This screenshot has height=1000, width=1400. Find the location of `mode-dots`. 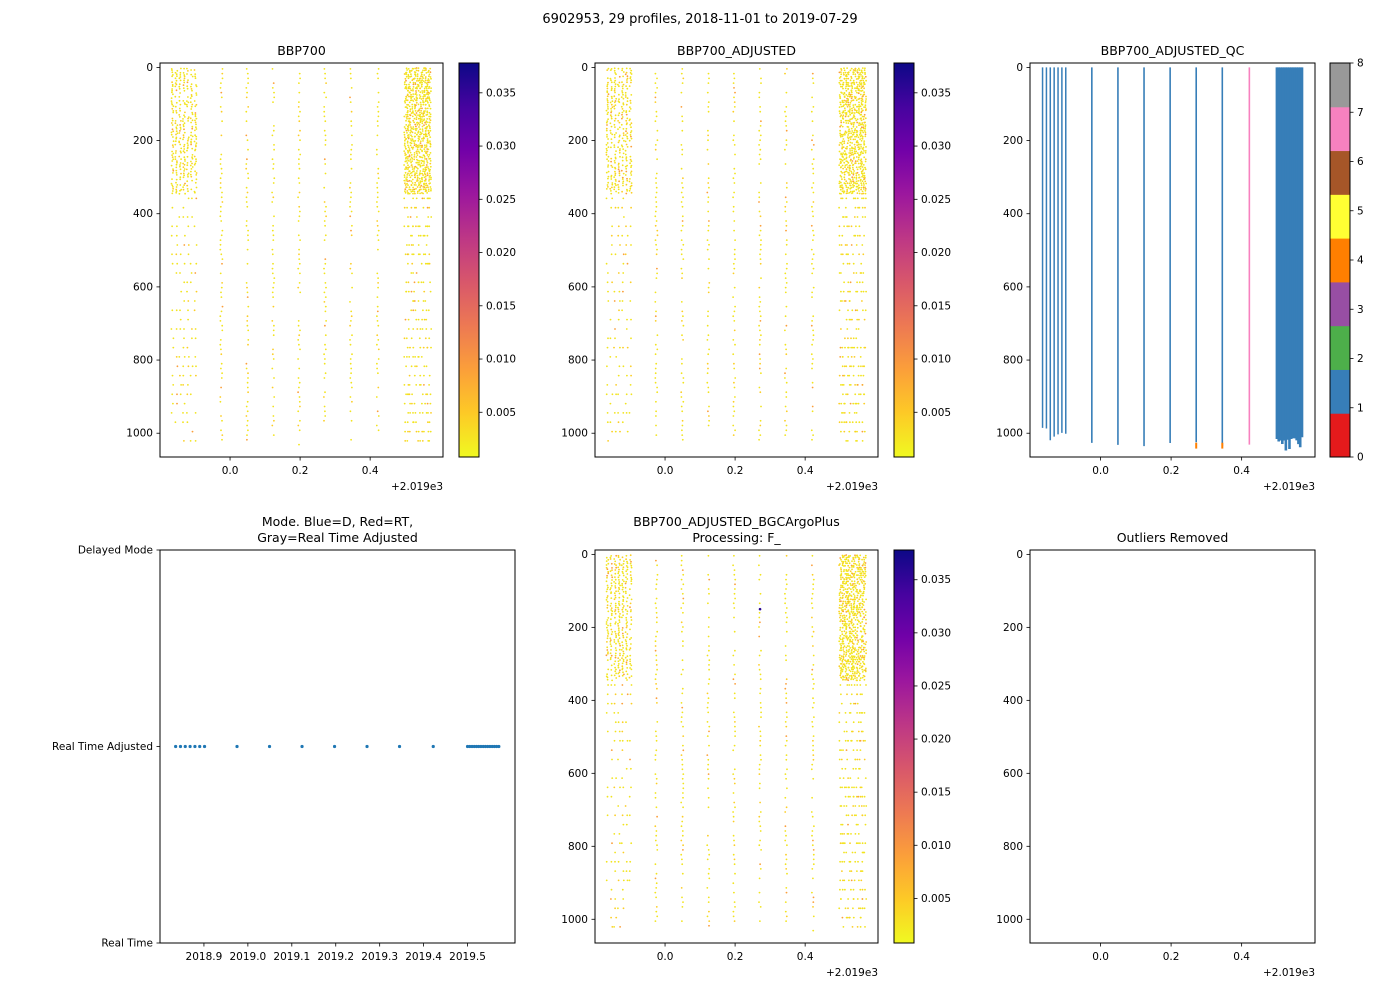

mode-dots is located at coordinates (337, 746).